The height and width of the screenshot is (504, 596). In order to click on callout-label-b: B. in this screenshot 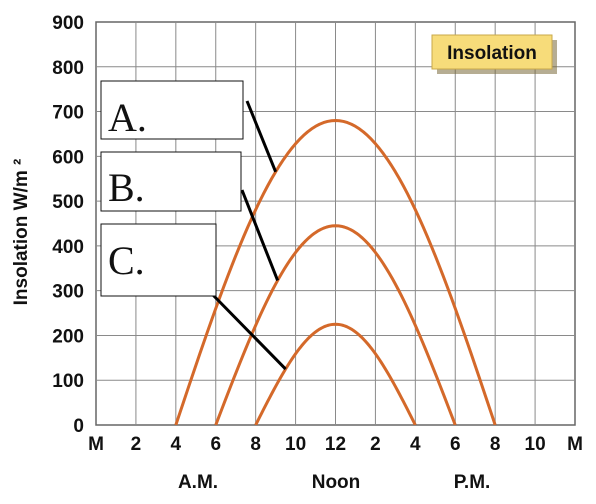, I will do `click(126, 187)`.